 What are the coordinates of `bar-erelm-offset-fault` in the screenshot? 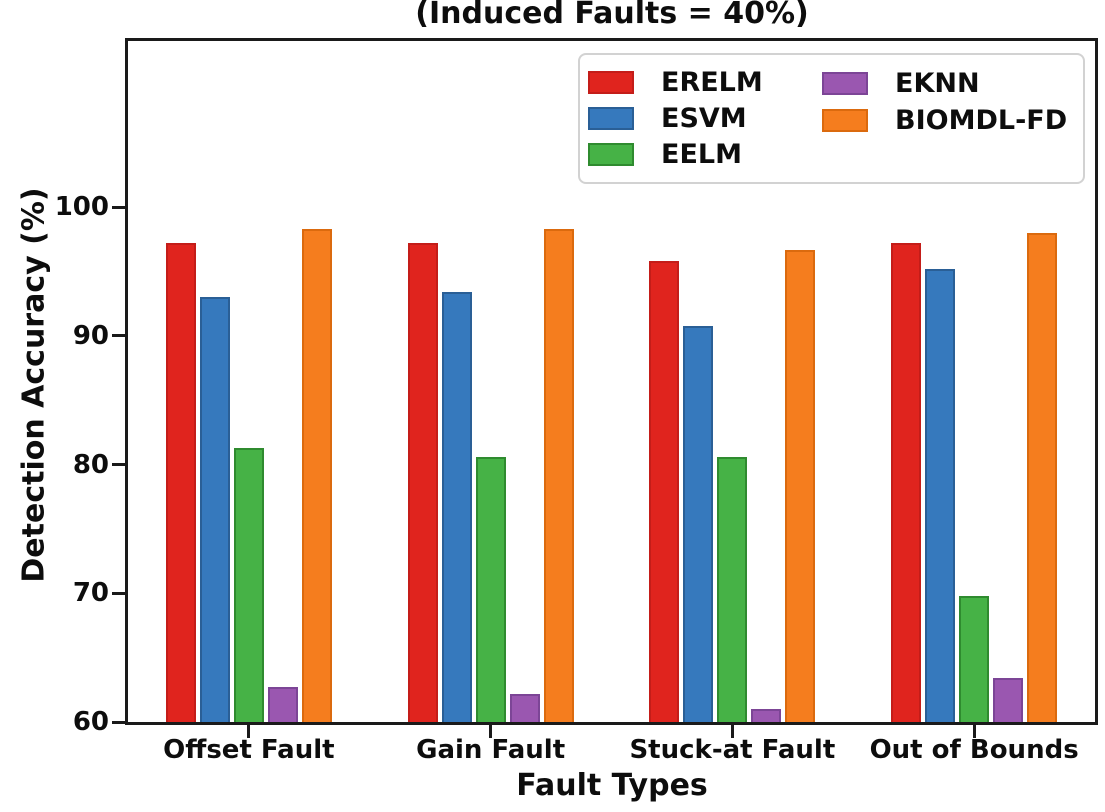 It's located at (180, 482).